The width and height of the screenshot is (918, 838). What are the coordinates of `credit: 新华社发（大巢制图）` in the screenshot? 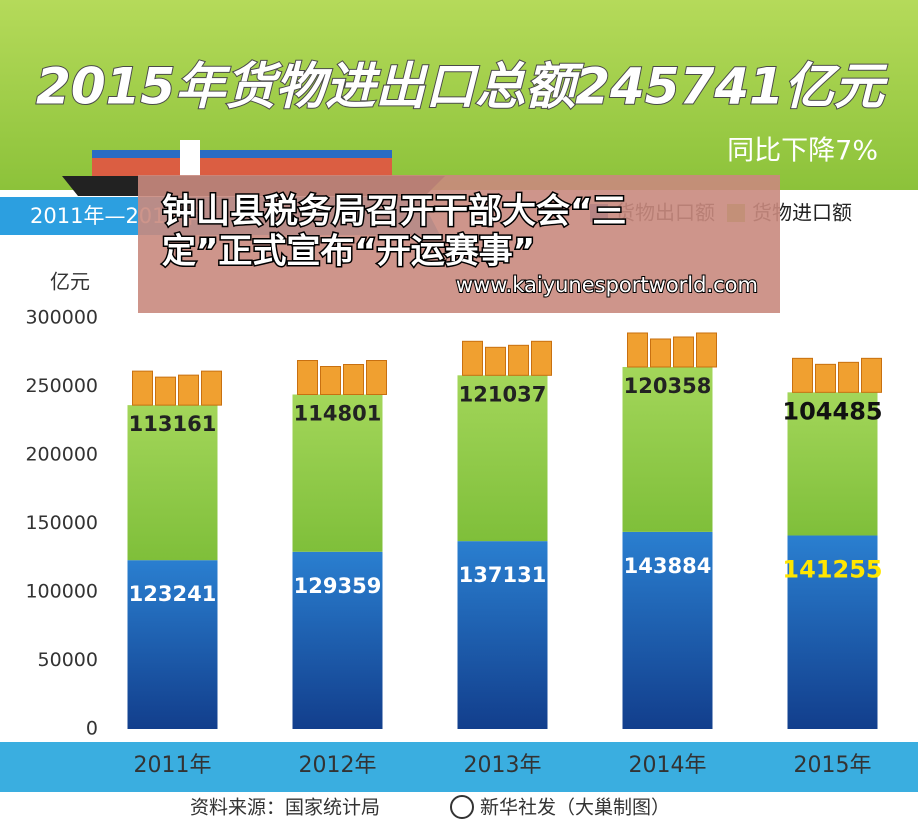 It's located at (575, 808).